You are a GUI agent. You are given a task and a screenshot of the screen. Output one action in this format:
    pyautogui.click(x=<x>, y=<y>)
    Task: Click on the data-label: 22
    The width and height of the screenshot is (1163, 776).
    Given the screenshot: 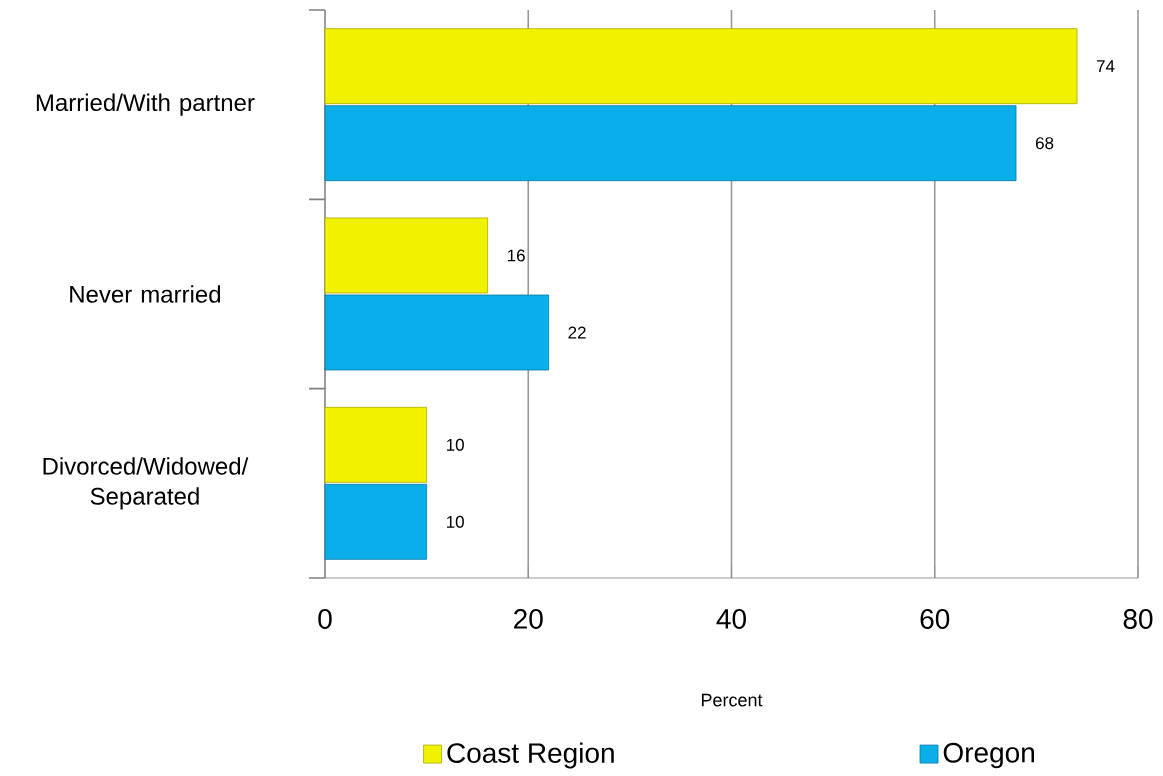 What is the action you would take?
    pyautogui.click(x=577, y=332)
    